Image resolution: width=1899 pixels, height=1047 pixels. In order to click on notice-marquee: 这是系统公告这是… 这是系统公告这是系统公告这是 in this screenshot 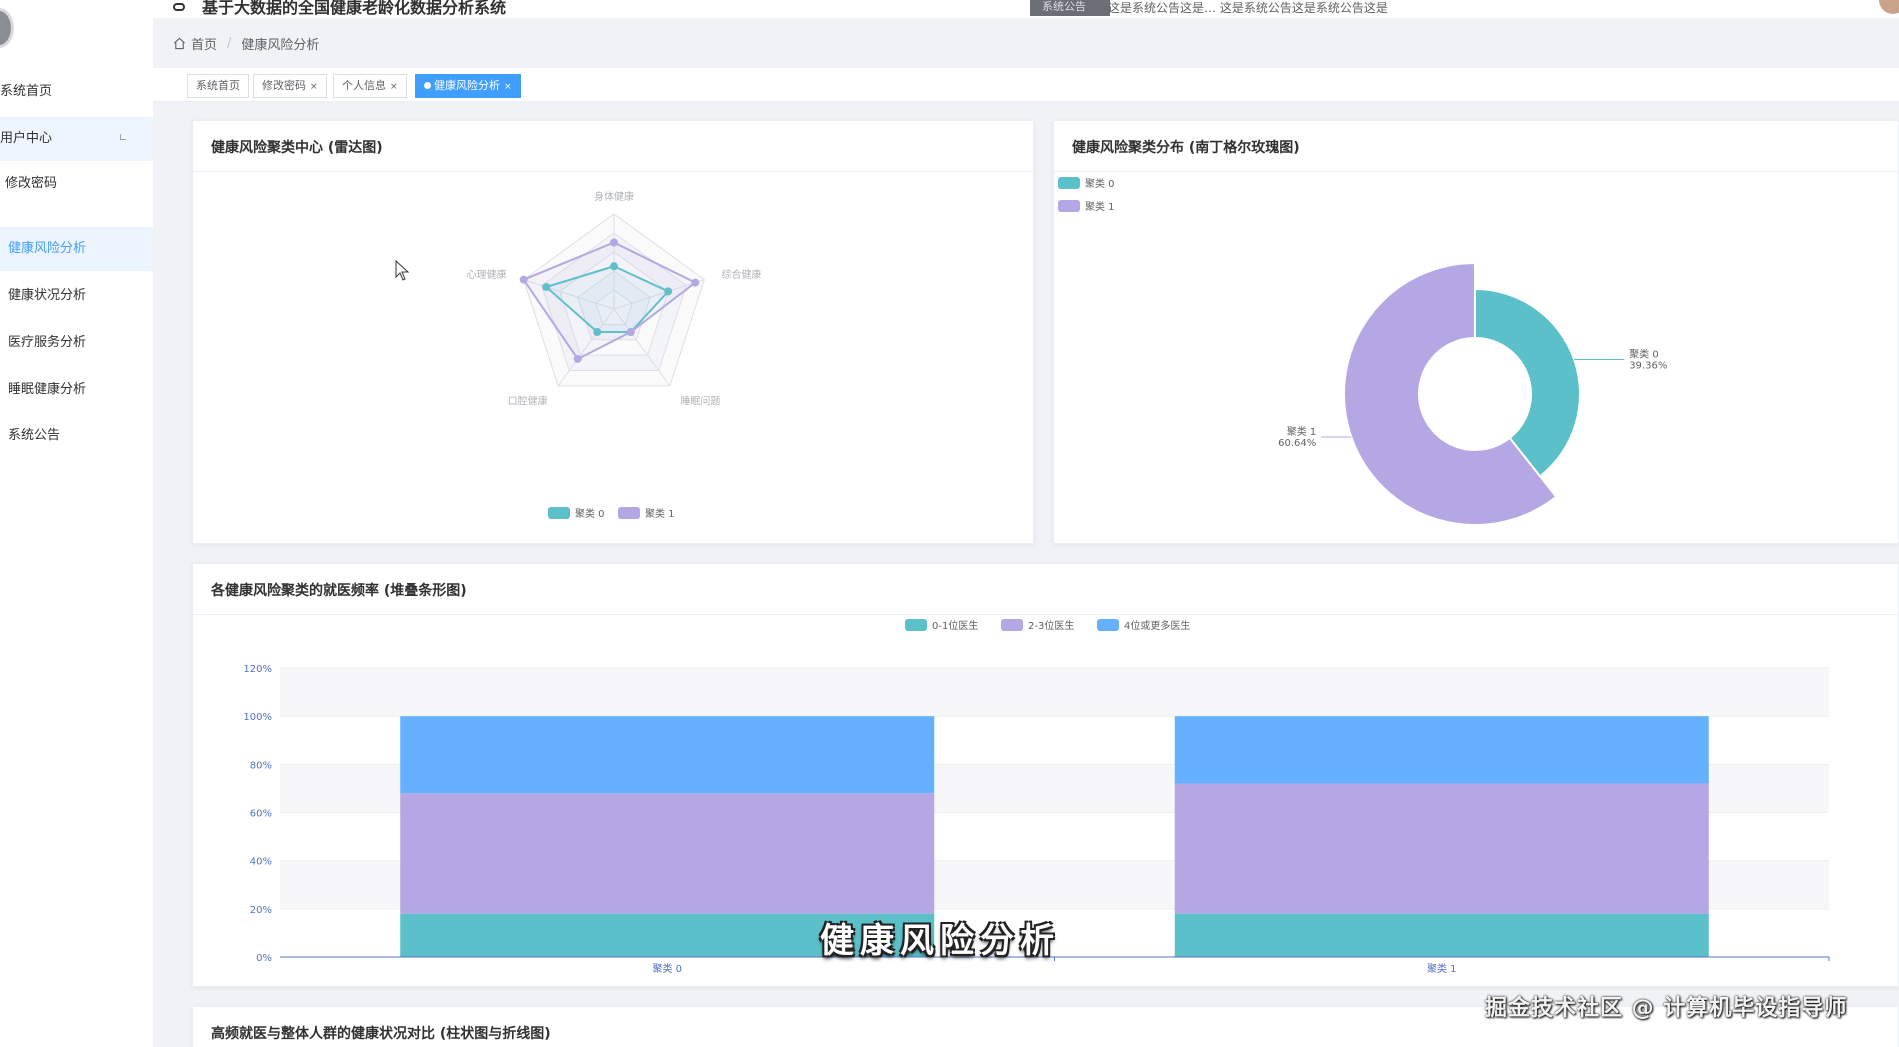, I will do `click(1248, 8)`.